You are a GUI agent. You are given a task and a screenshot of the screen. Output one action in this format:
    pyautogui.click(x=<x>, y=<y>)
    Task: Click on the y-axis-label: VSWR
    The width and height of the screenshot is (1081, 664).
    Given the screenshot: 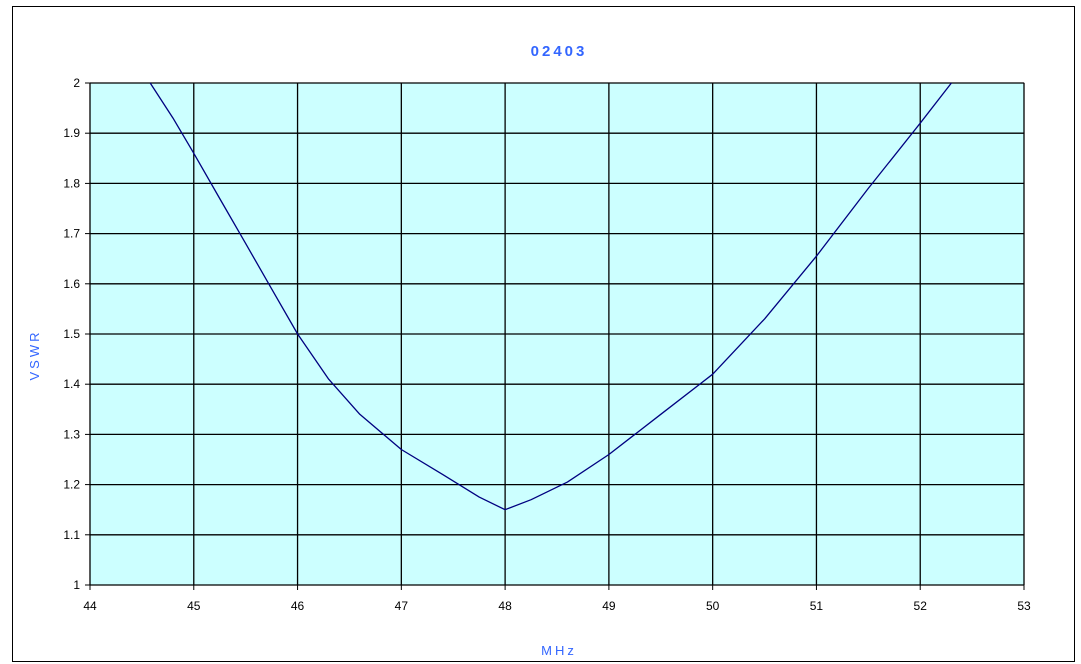 What is the action you would take?
    pyautogui.click(x=34, y=355)
    